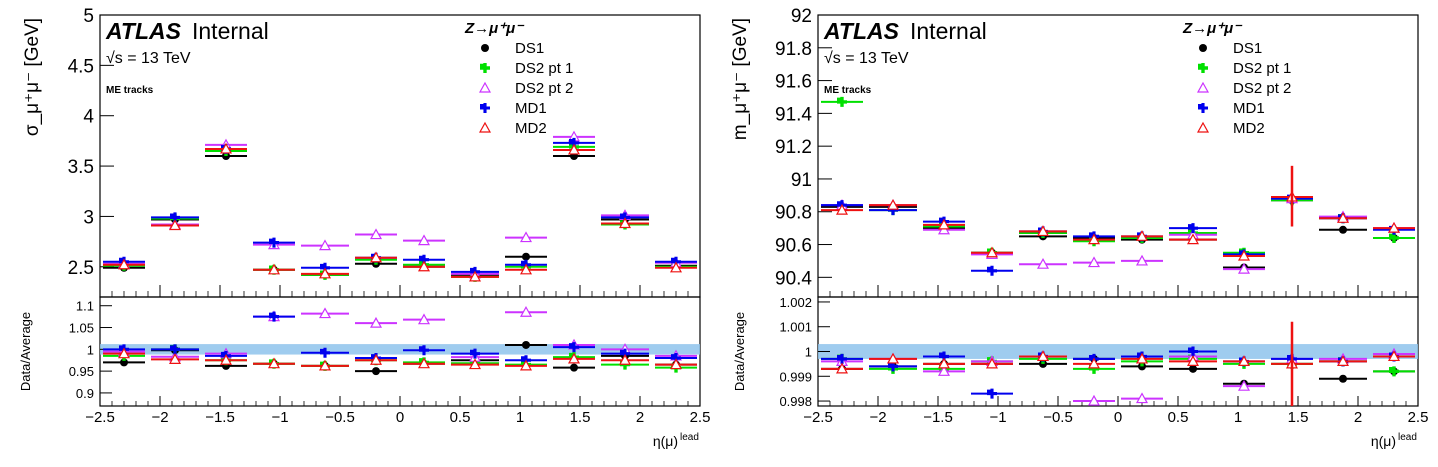  I want to click on y-axis-label: σ_μ⁺μ⁻ [GeV], so click(32, 77).